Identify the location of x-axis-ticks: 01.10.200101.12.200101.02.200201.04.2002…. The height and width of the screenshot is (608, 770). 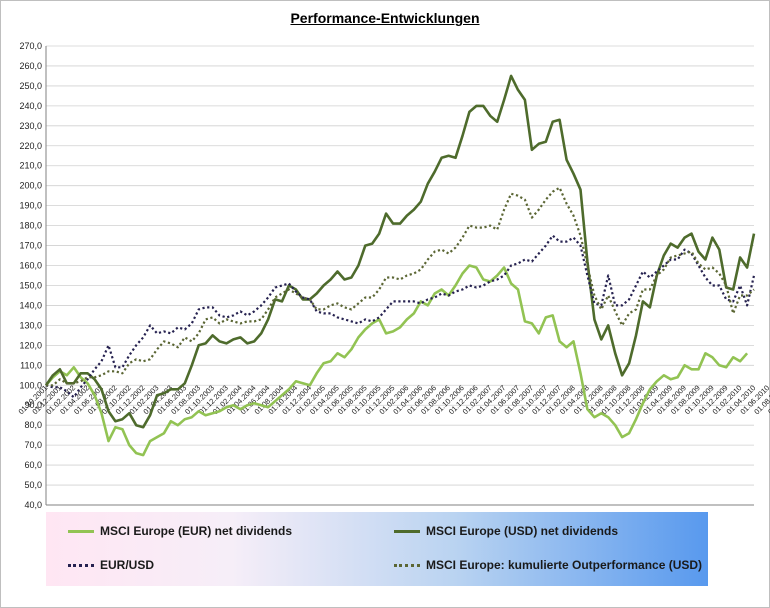
(393, 399).